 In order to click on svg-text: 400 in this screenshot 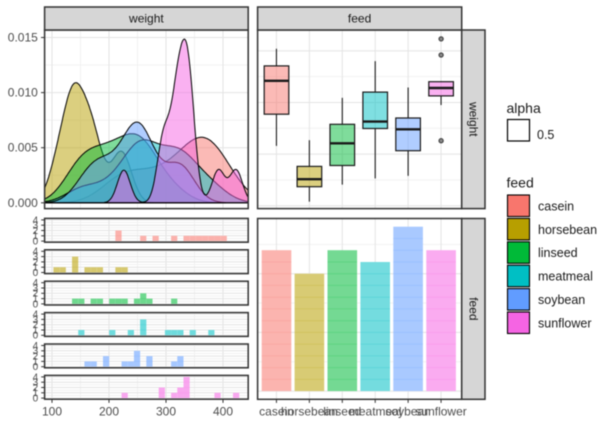, I will do `click(223, 411)`.